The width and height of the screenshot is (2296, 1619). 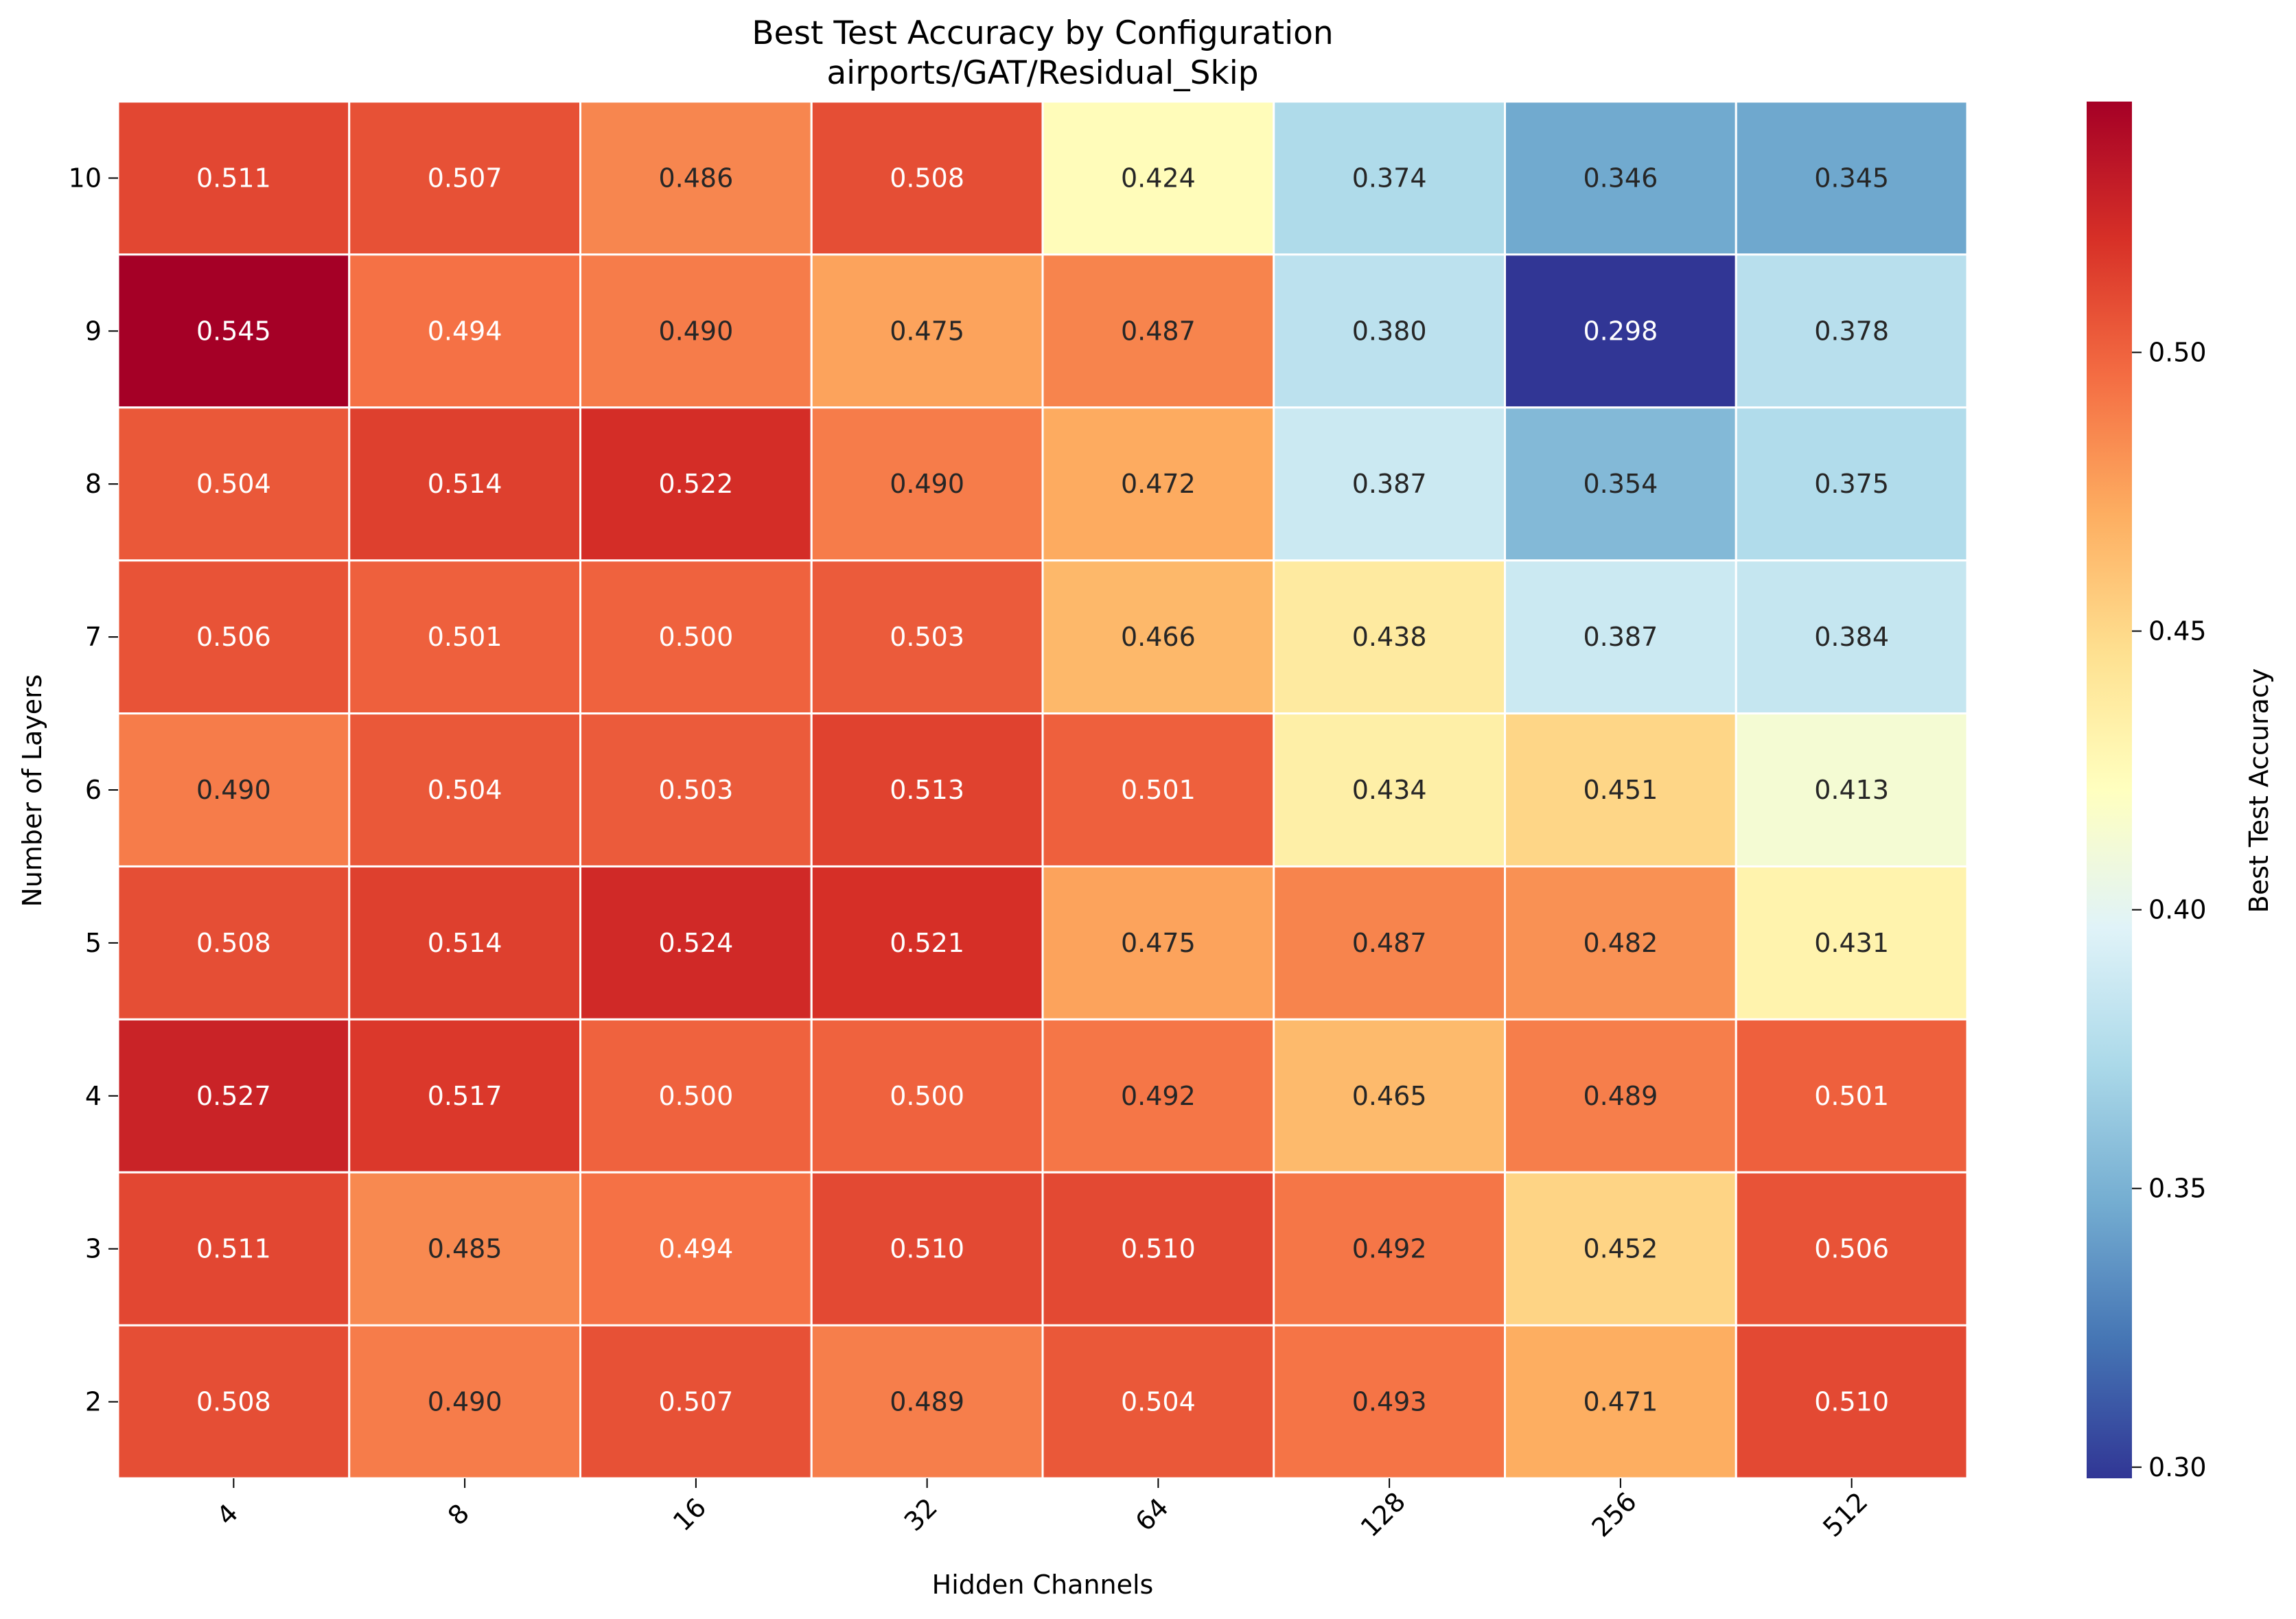 What do you see at coordinates (227, 1515) in the screenshot?
I see `x-tick-label: 4` at bounding box center [227, 1515].